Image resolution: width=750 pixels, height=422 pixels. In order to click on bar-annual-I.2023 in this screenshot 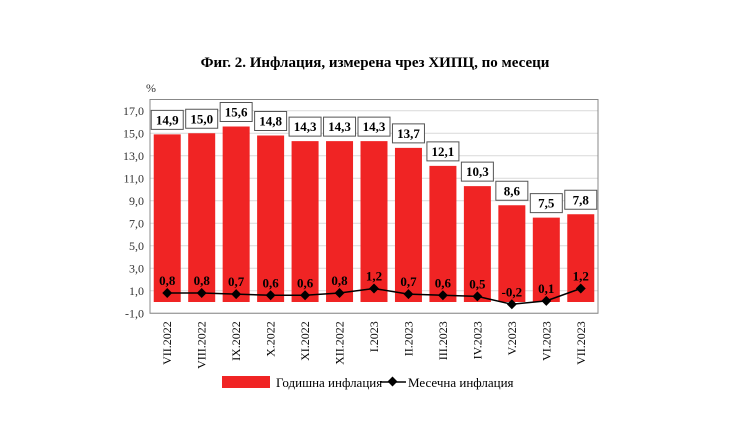, I will do `click(374, 221)`.